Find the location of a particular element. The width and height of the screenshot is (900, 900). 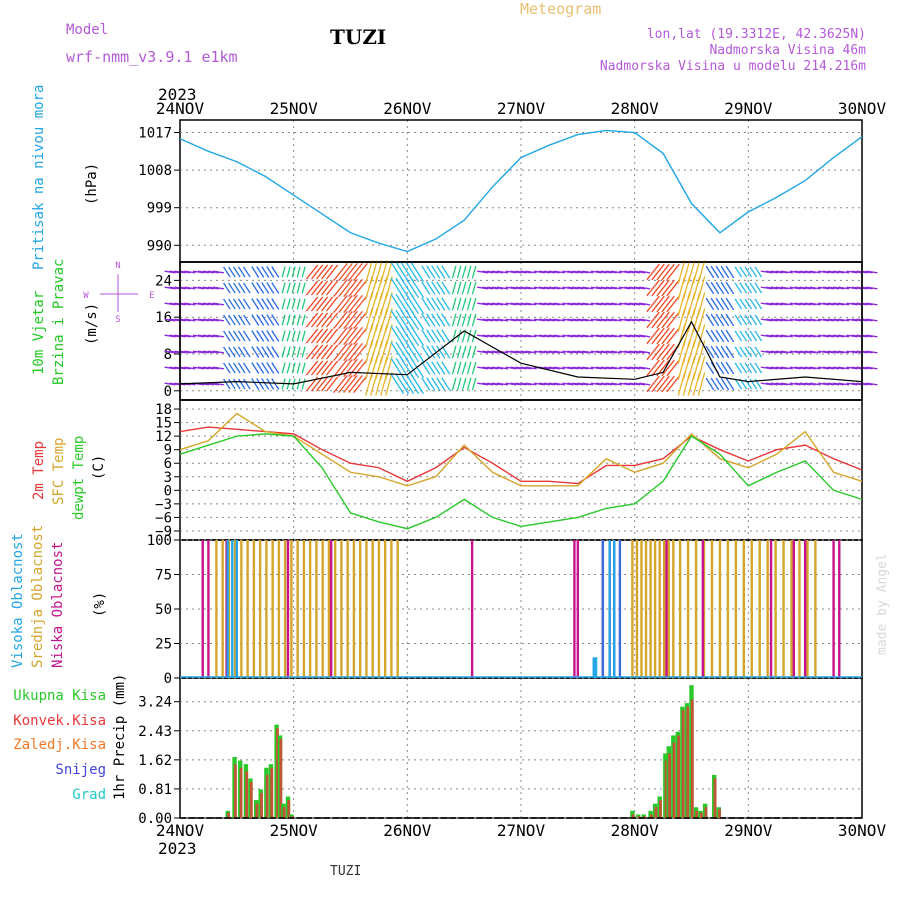

lonlat-label: lon,lat (19.3312E, 42.3625N) is located at coordinates (756, 34).